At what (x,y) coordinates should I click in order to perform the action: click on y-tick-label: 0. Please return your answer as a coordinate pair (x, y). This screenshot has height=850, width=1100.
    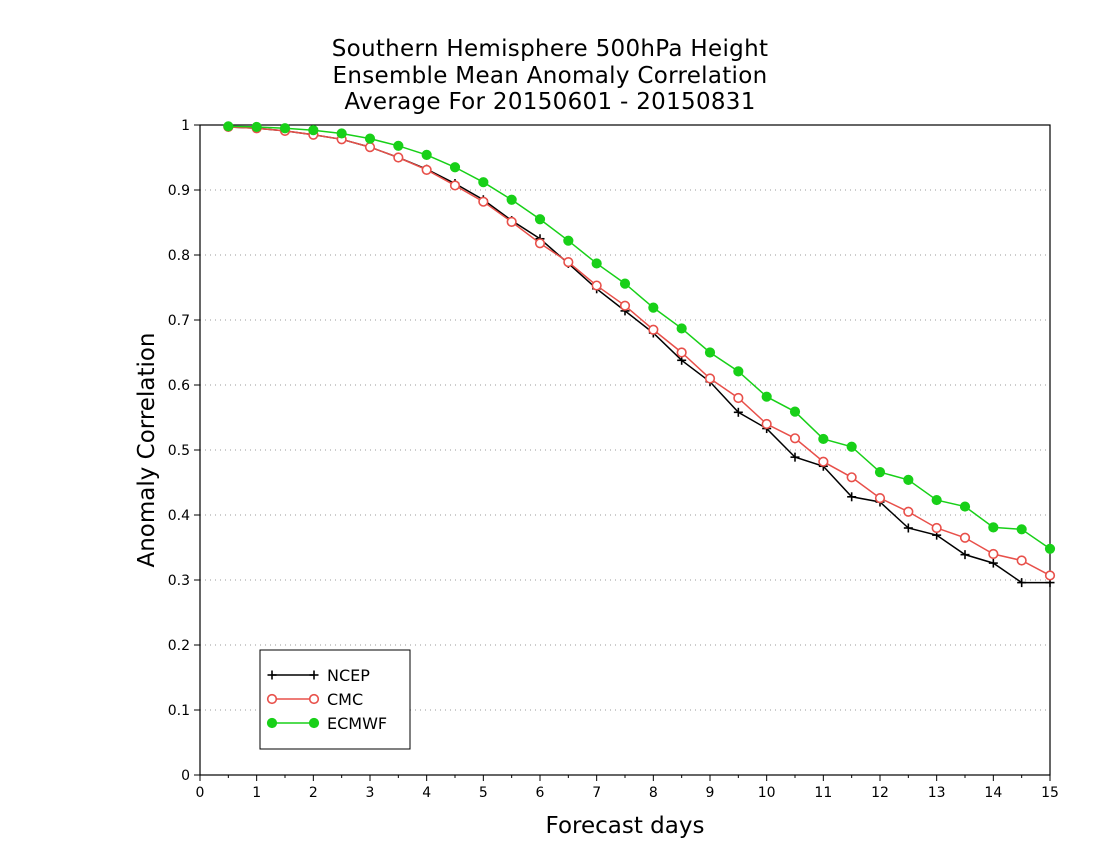
    Looking at the image, I should click on (185, 776).